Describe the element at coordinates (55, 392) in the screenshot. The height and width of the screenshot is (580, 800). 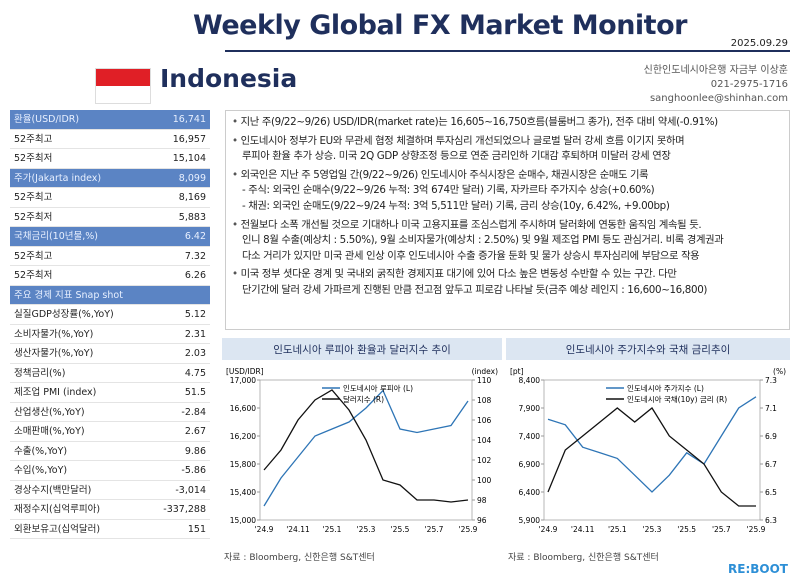
I see `row-label: 제조업 PMI (index)` at that location.